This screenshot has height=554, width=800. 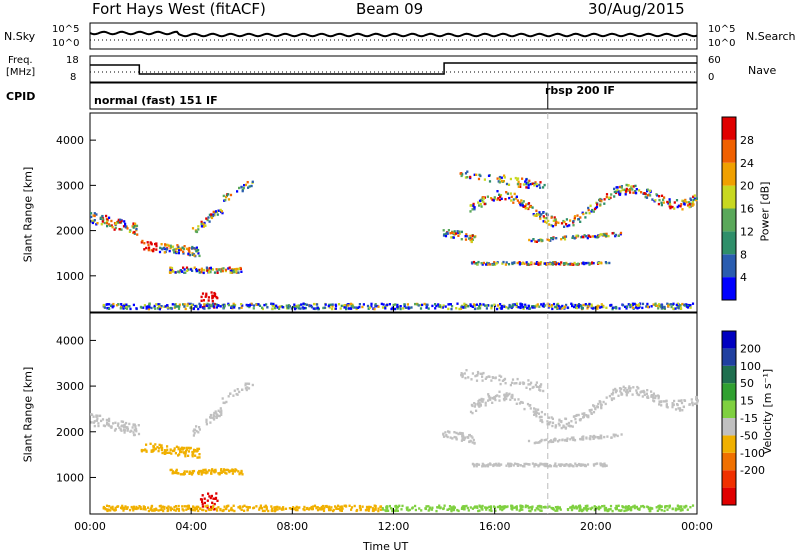 I want to click on freq-tick-18: 18, so click(x=72, y=60).